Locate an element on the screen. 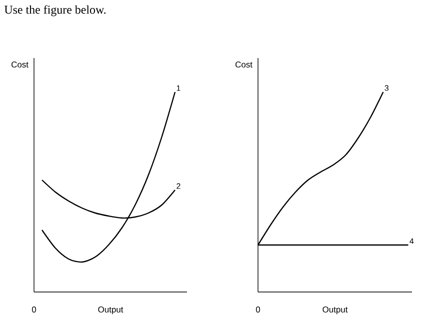 The width and height of the screenshot is (428, 327). chart-title: Use the figure below. is located at coordinates (55, 10).